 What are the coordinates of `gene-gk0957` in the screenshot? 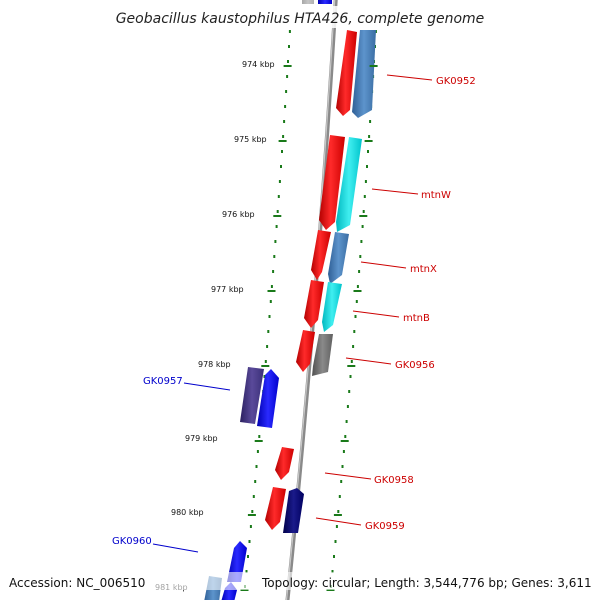 It's located at (252, 395).